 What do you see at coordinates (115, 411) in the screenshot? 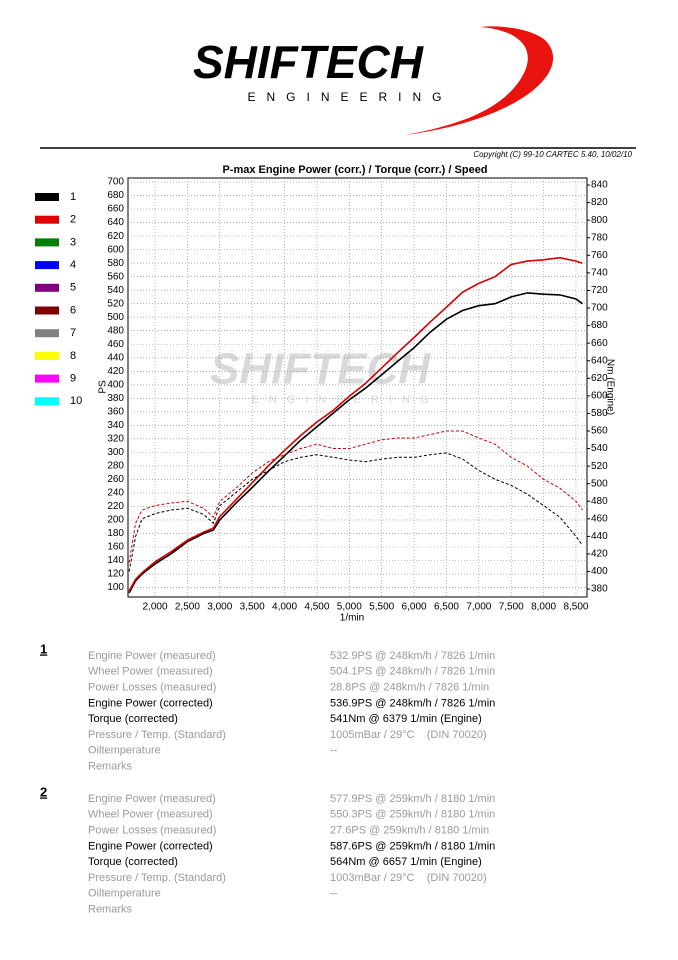
I see `y-tick-label: 360` at bounding box center [115, 411].